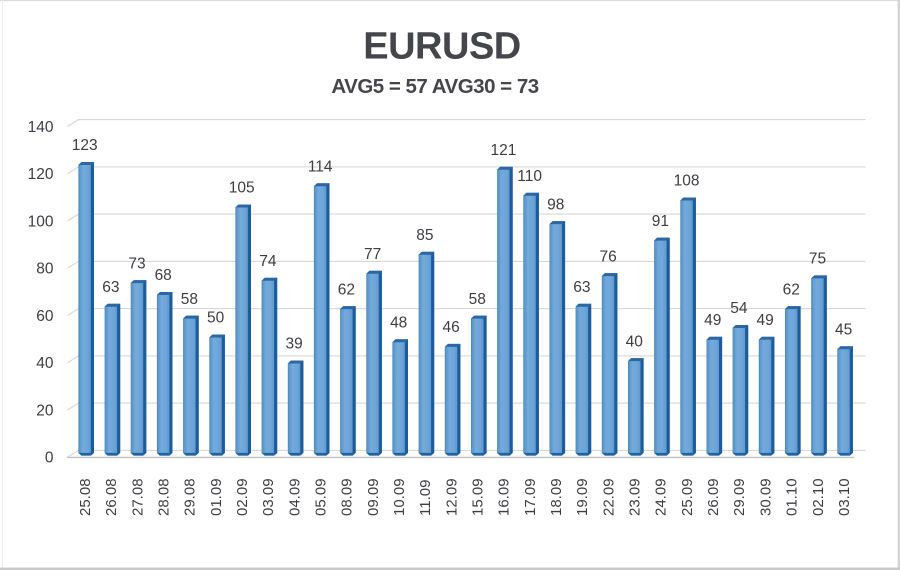 The width and height of the screenshot is (900, 575). What do you see at coordinates (556, 497) in the screenshot?
I see `svg-text: 18.09` at bounding box center [556, 497].